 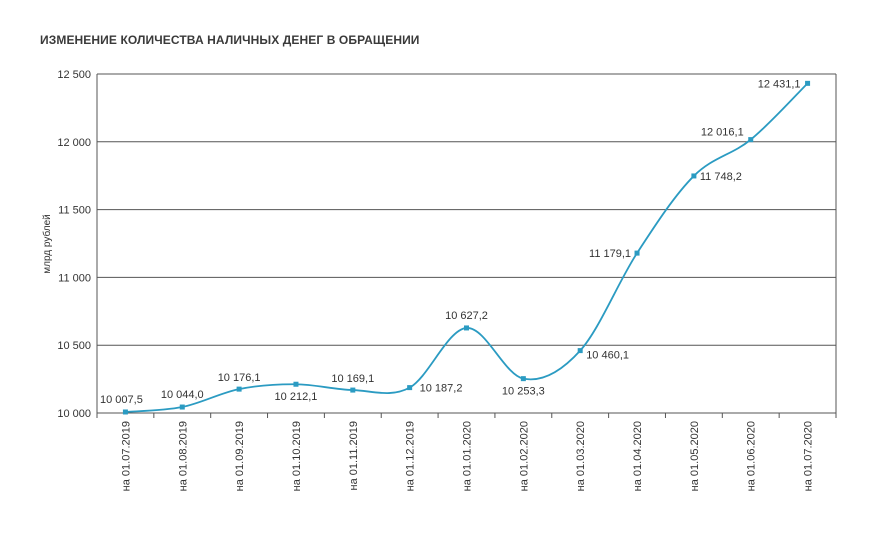 What do you see at coordinates (74, 75) in the screenshot?
I see `y-tick-label: 12 500` at bounding box center [74, 75].